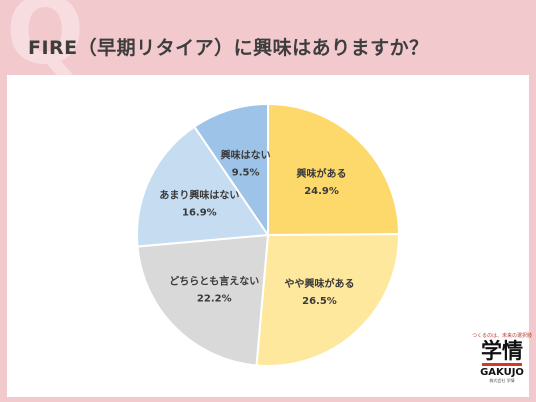 This screenshot has height=402, width=536. What do you see at coordinates (214, 281) in the screenshot?
I see `slice-label-2: どちらとも言えない` at bounding box center [214, 281].